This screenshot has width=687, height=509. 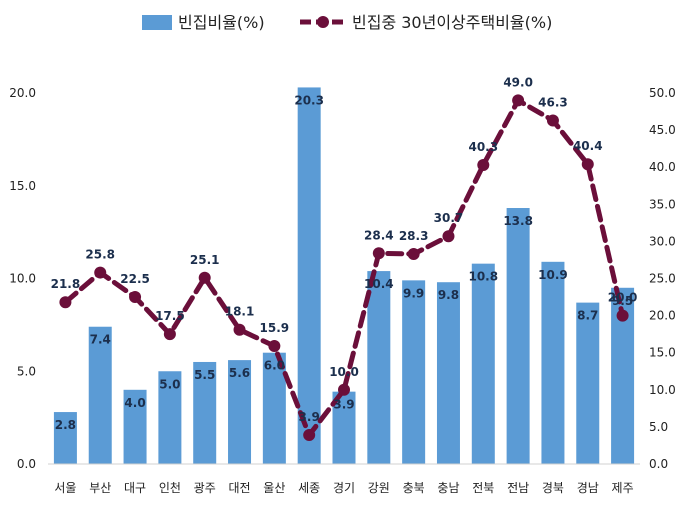 I want to click on category-label: 인천, so click(x=170, y=487).